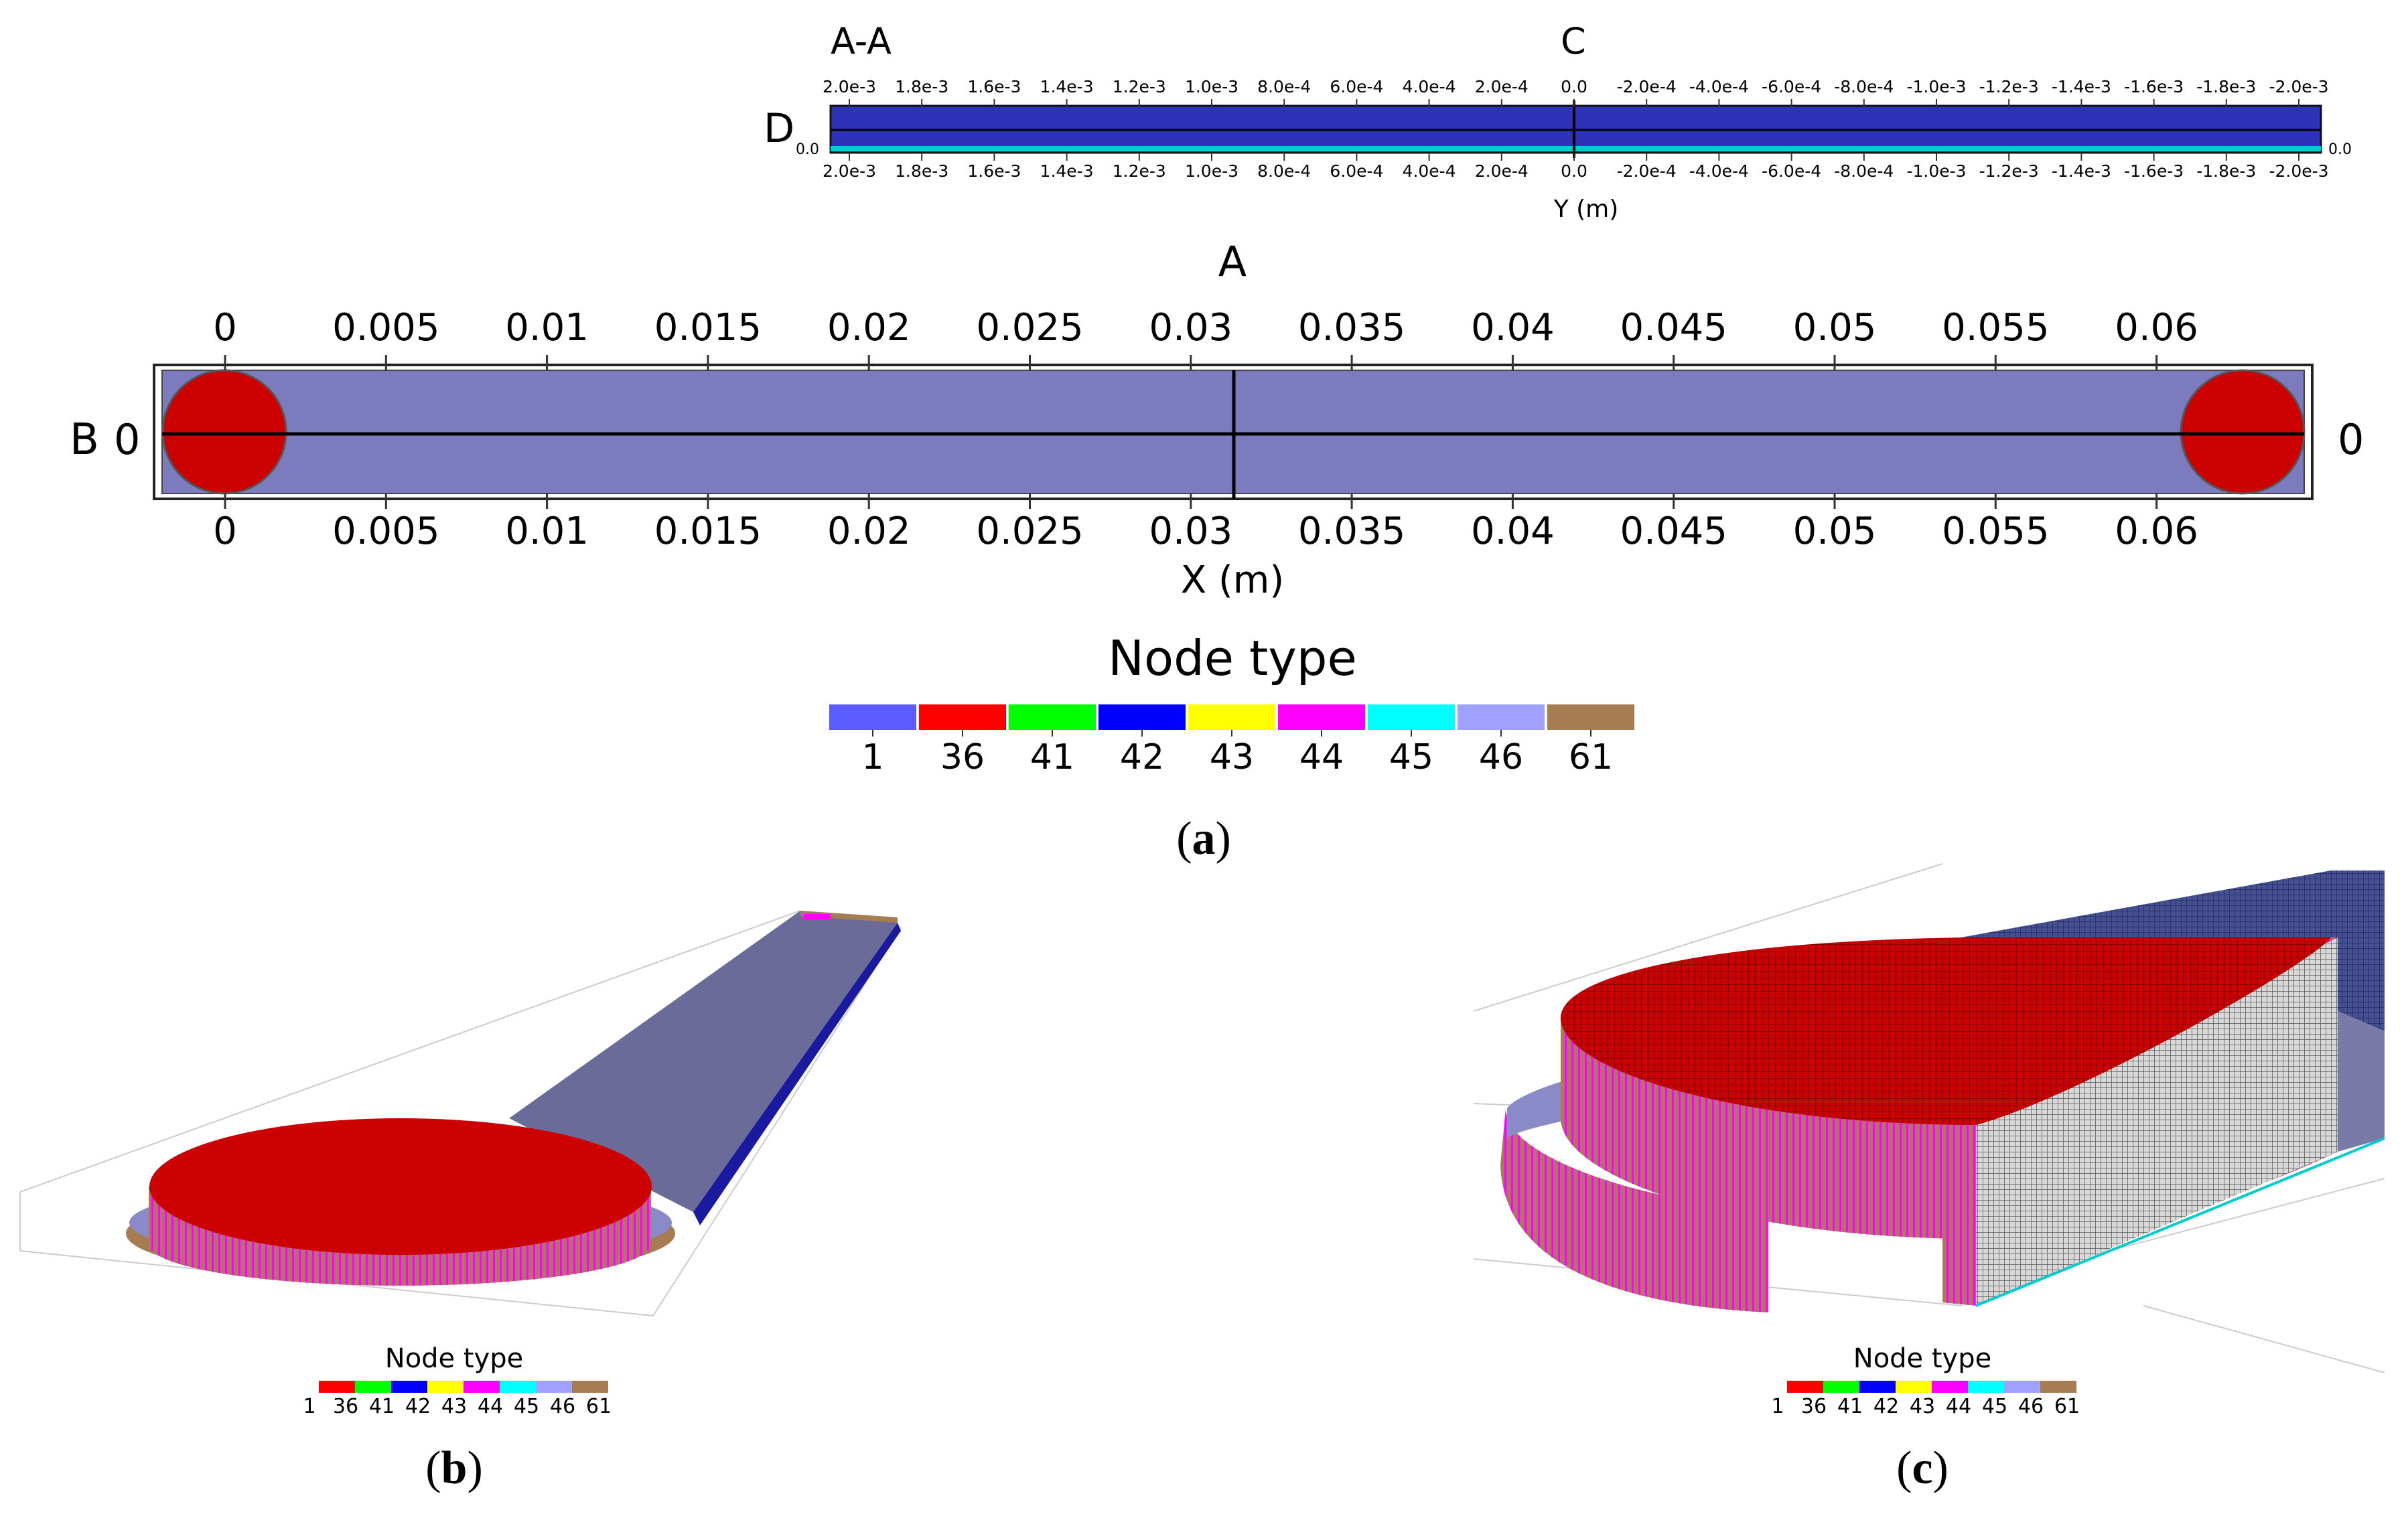  Describe the element at coordinates (1351, 531) in the screenshot. I see `top-view-bottom-tick-label: 0.035` at that location.